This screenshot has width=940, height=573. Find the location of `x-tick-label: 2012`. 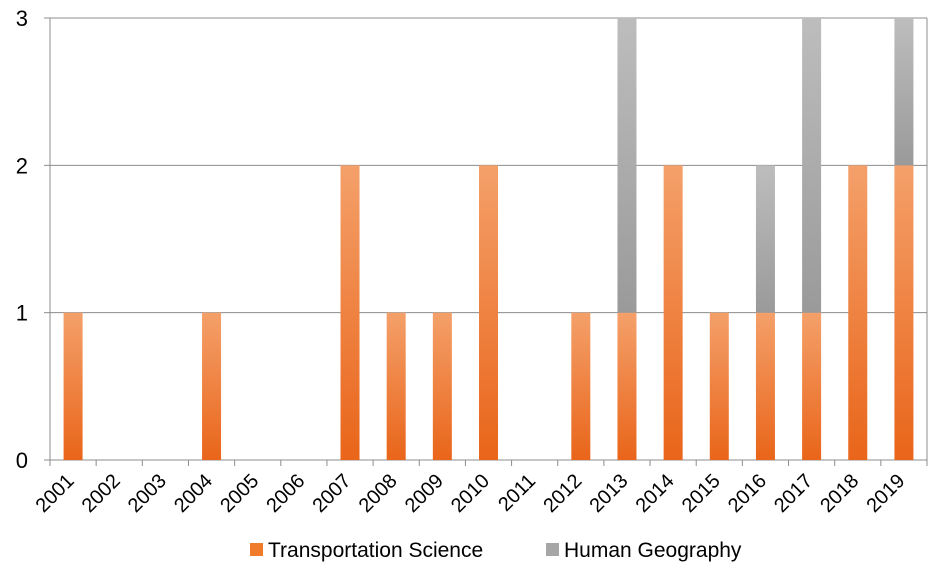

x-tick-label: 2012 is located at coordinates (562, 493).